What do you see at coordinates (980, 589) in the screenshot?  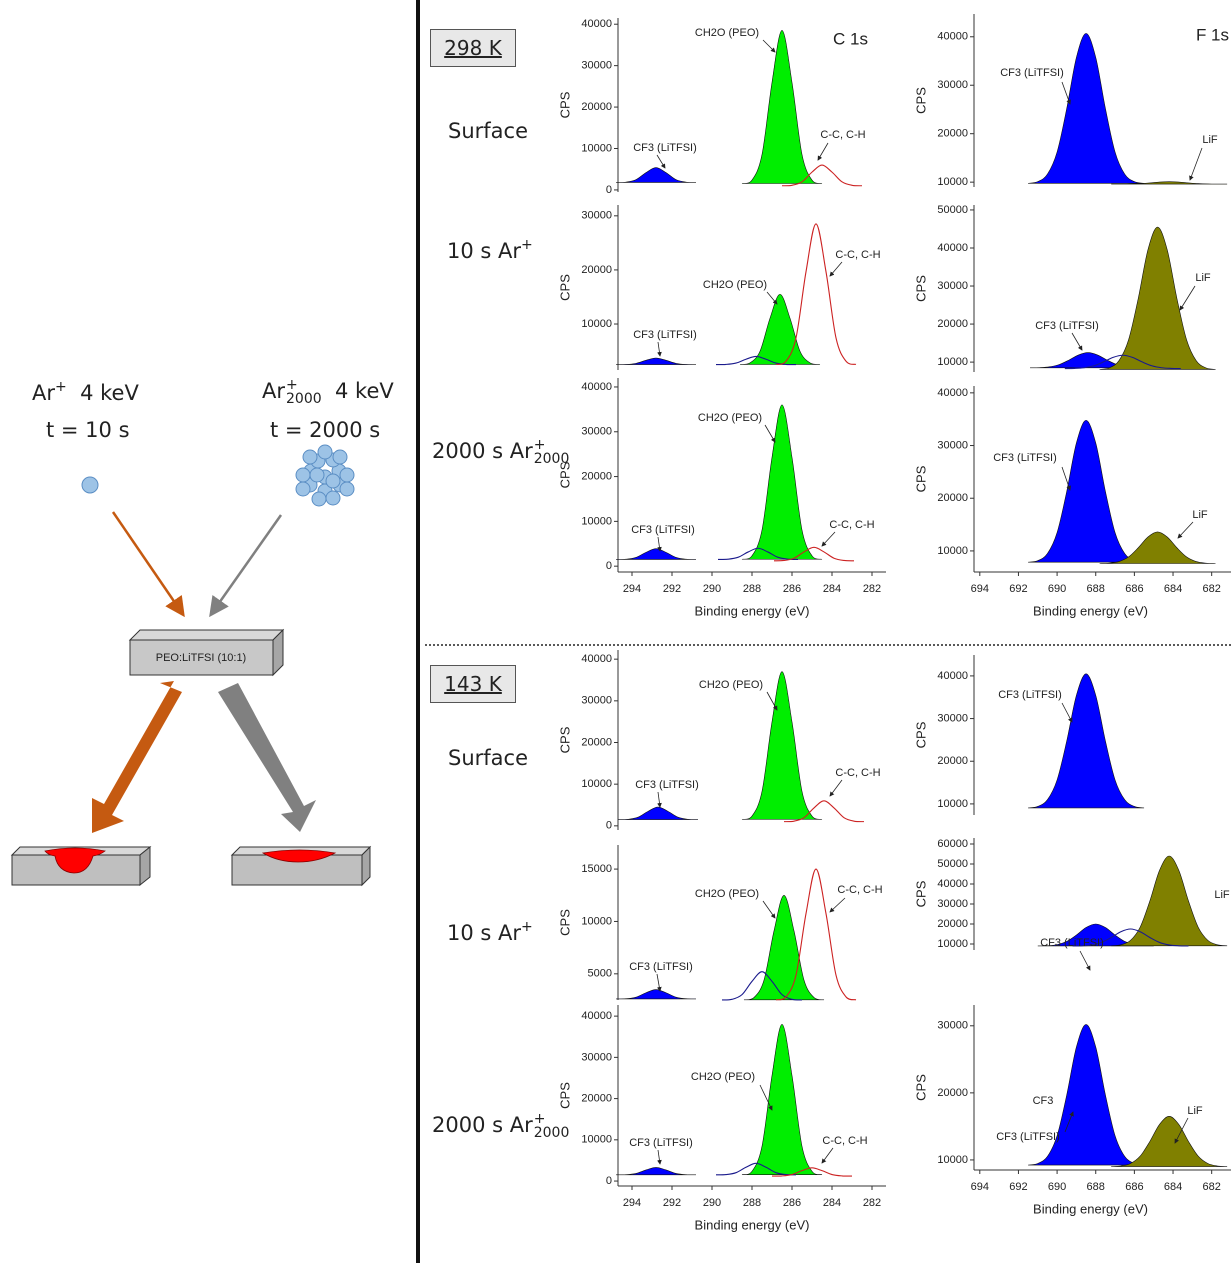 I see `x-tick-label: 694` at bounding box center [980, 589].